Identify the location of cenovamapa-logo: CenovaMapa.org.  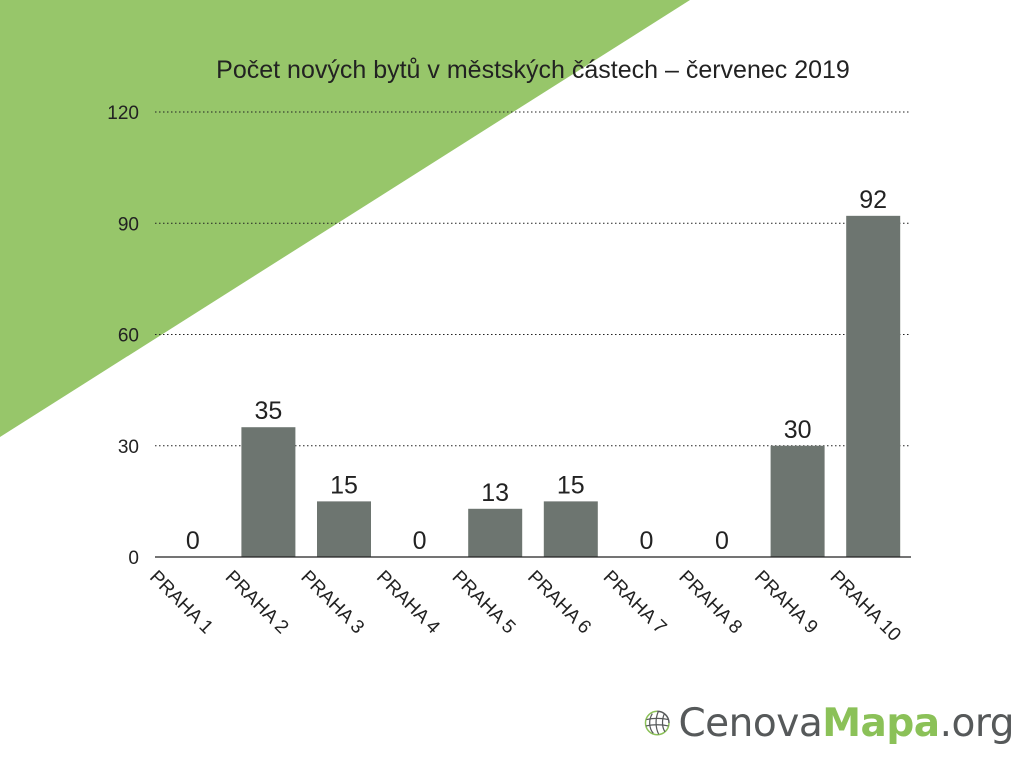
(829, 723).